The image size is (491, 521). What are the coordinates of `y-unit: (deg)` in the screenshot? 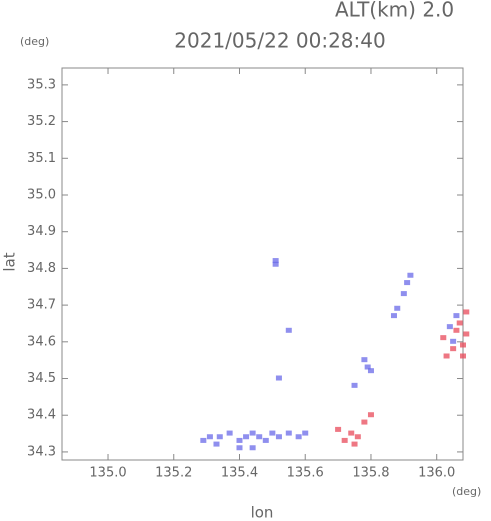 It's located at (34, 41).